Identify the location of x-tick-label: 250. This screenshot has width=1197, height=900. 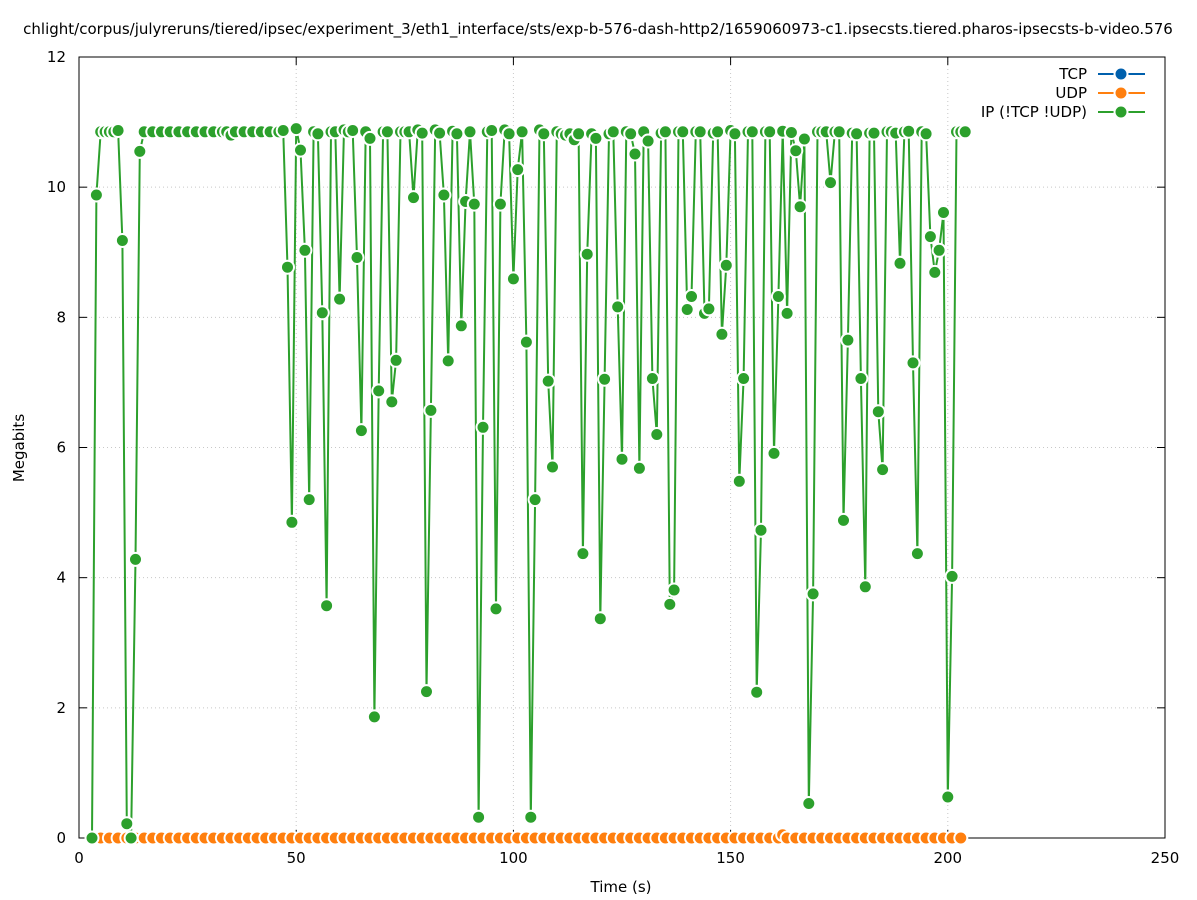
(1165, 858).